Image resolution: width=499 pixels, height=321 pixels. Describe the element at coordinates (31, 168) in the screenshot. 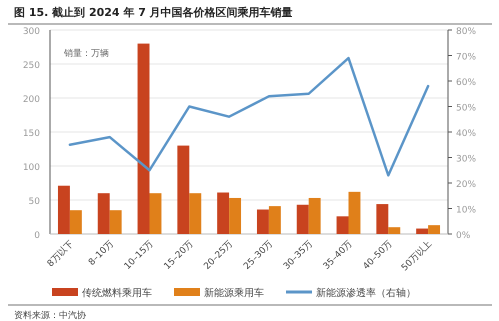

I see `y-tick-label: 100` at that location.